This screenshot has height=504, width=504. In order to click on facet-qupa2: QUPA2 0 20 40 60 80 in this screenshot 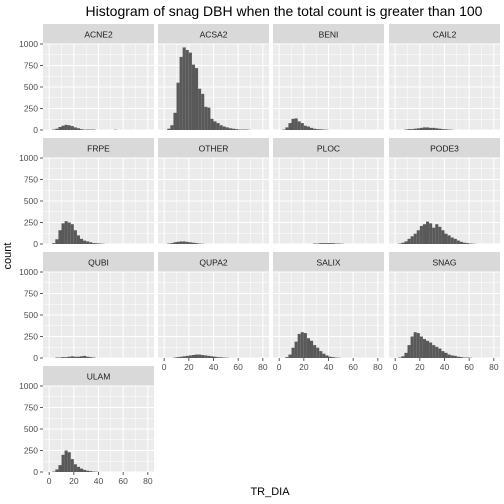, I will do `click(213, 312)`.